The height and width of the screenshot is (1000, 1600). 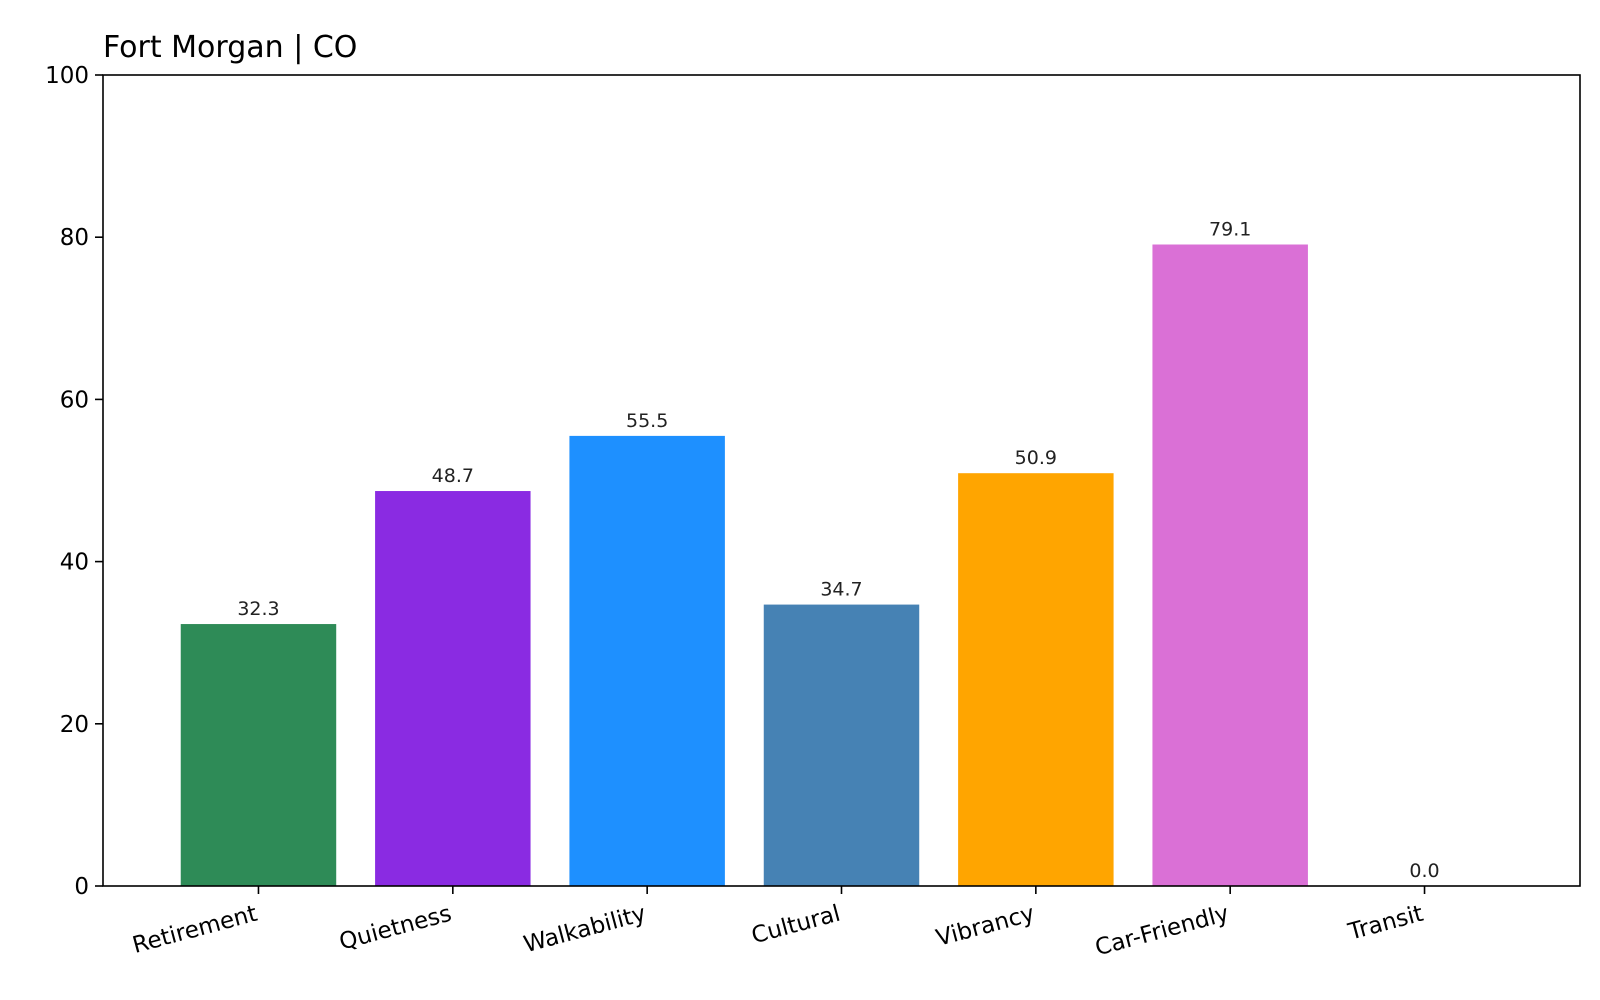 What do you see at coordinates (74, 481) in the screenshot?
I see `y-axis: 0 20 40 60 80 100` at bounding box center [74, 481].